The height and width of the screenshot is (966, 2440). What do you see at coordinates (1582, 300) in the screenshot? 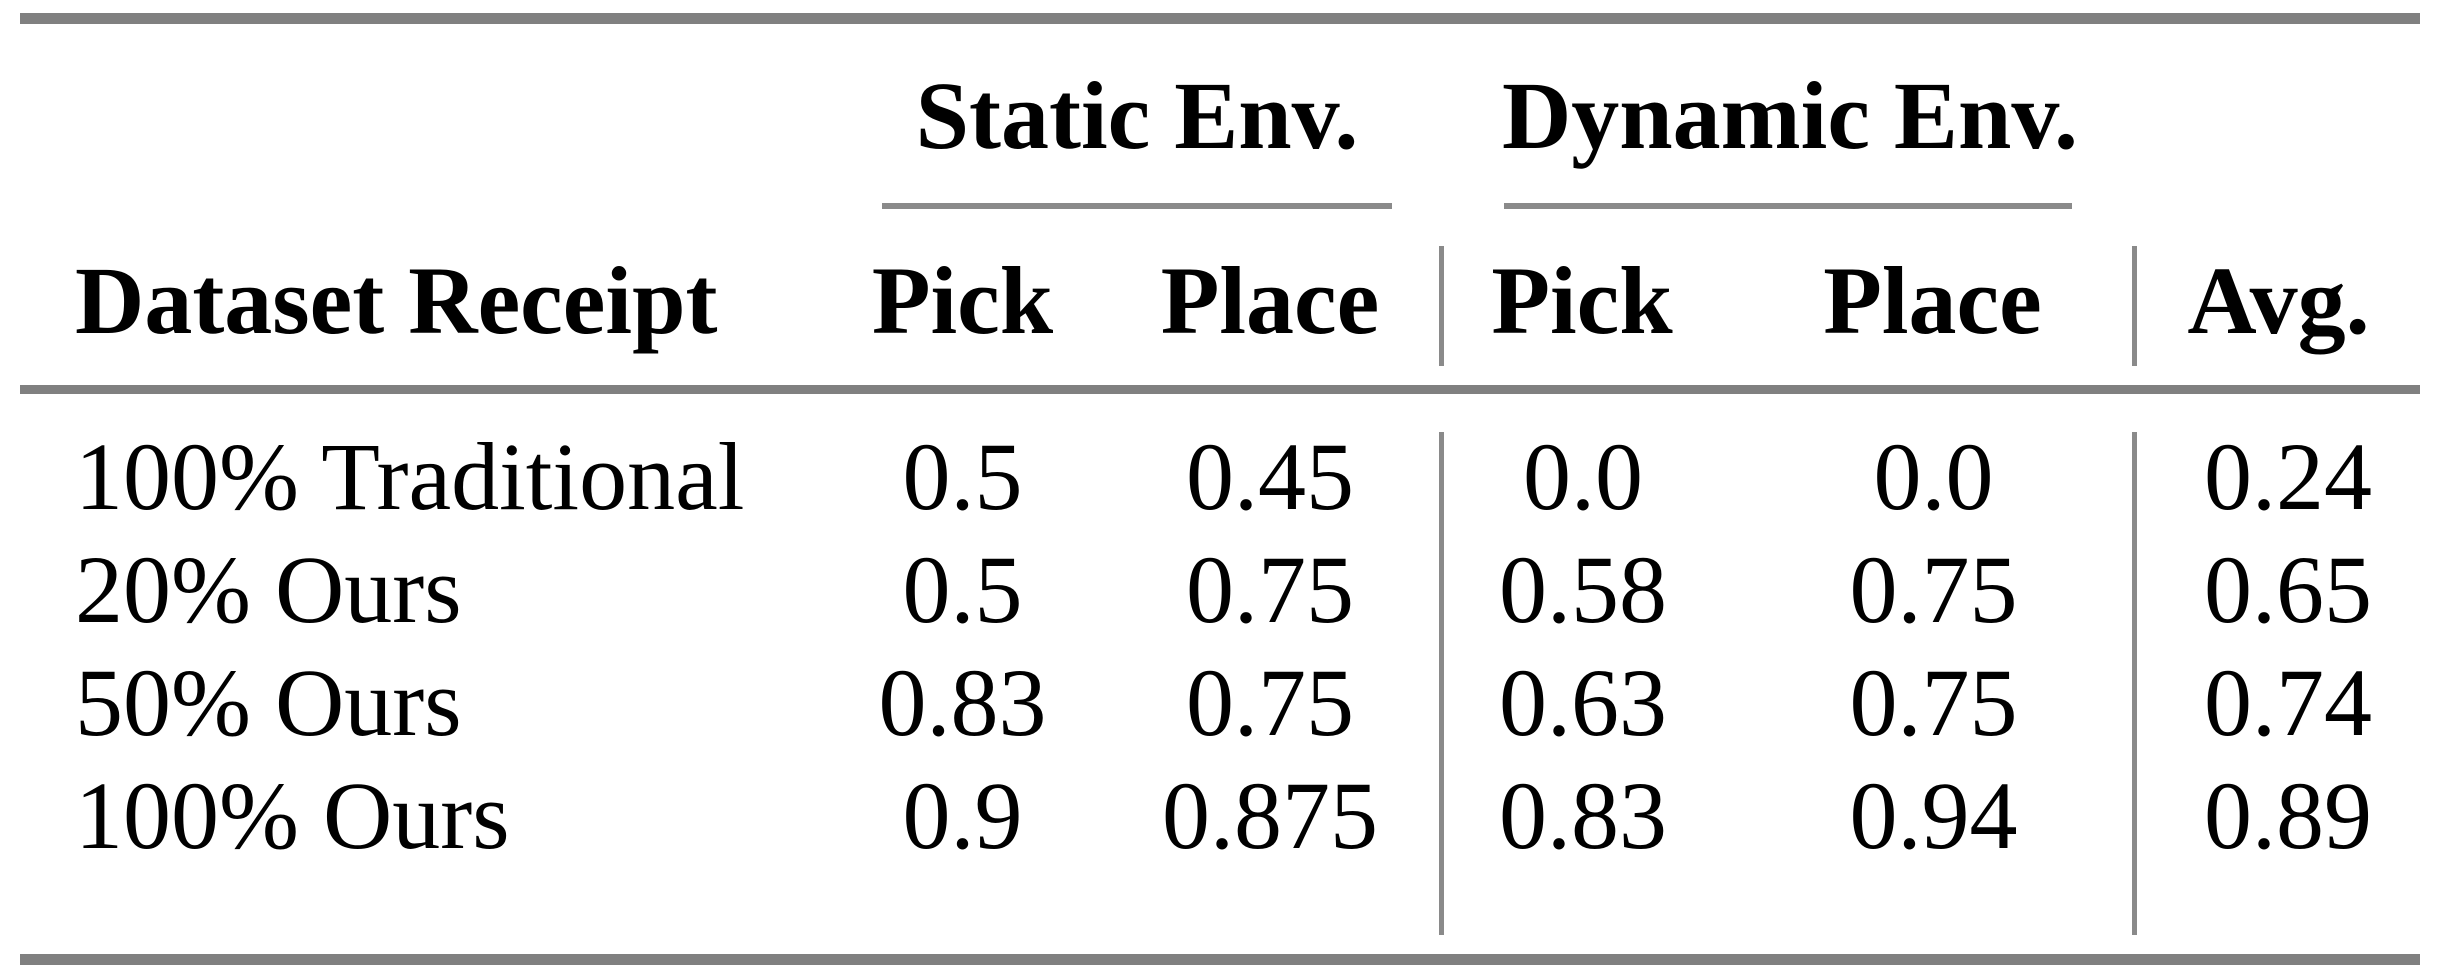
I see `column-header-dynamic-pick: Pick` at bounding box center [1582, 300].